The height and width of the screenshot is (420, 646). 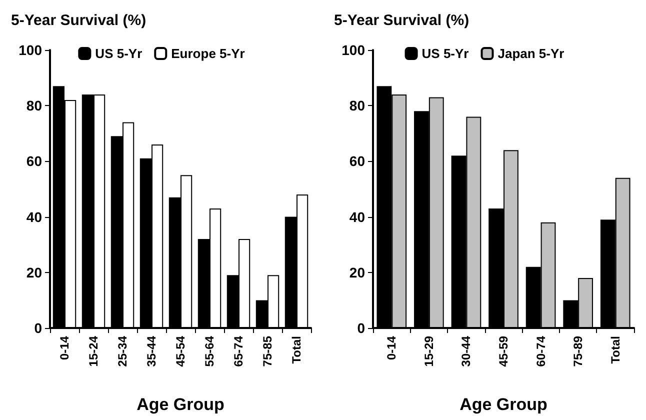 What do you see at coordinates (429, 351) in the screenshot?
I see `x-tick-label: 15-29` at bounding box center [429, 351].